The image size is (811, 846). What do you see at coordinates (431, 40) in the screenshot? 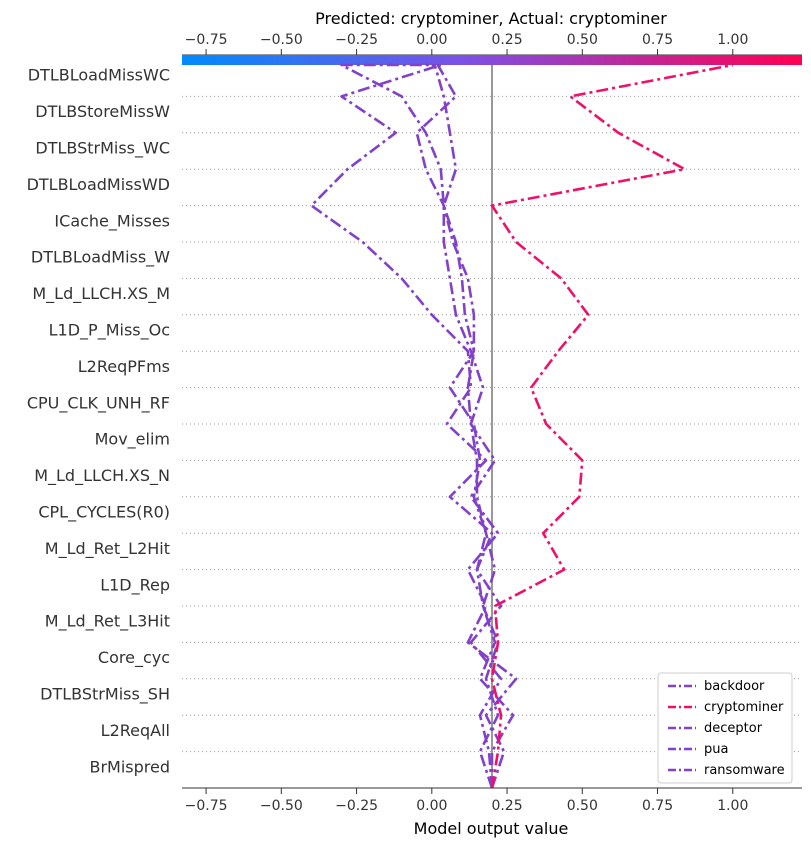
I see `top-tick-label: 0.00` at bounding box center [431, 40].